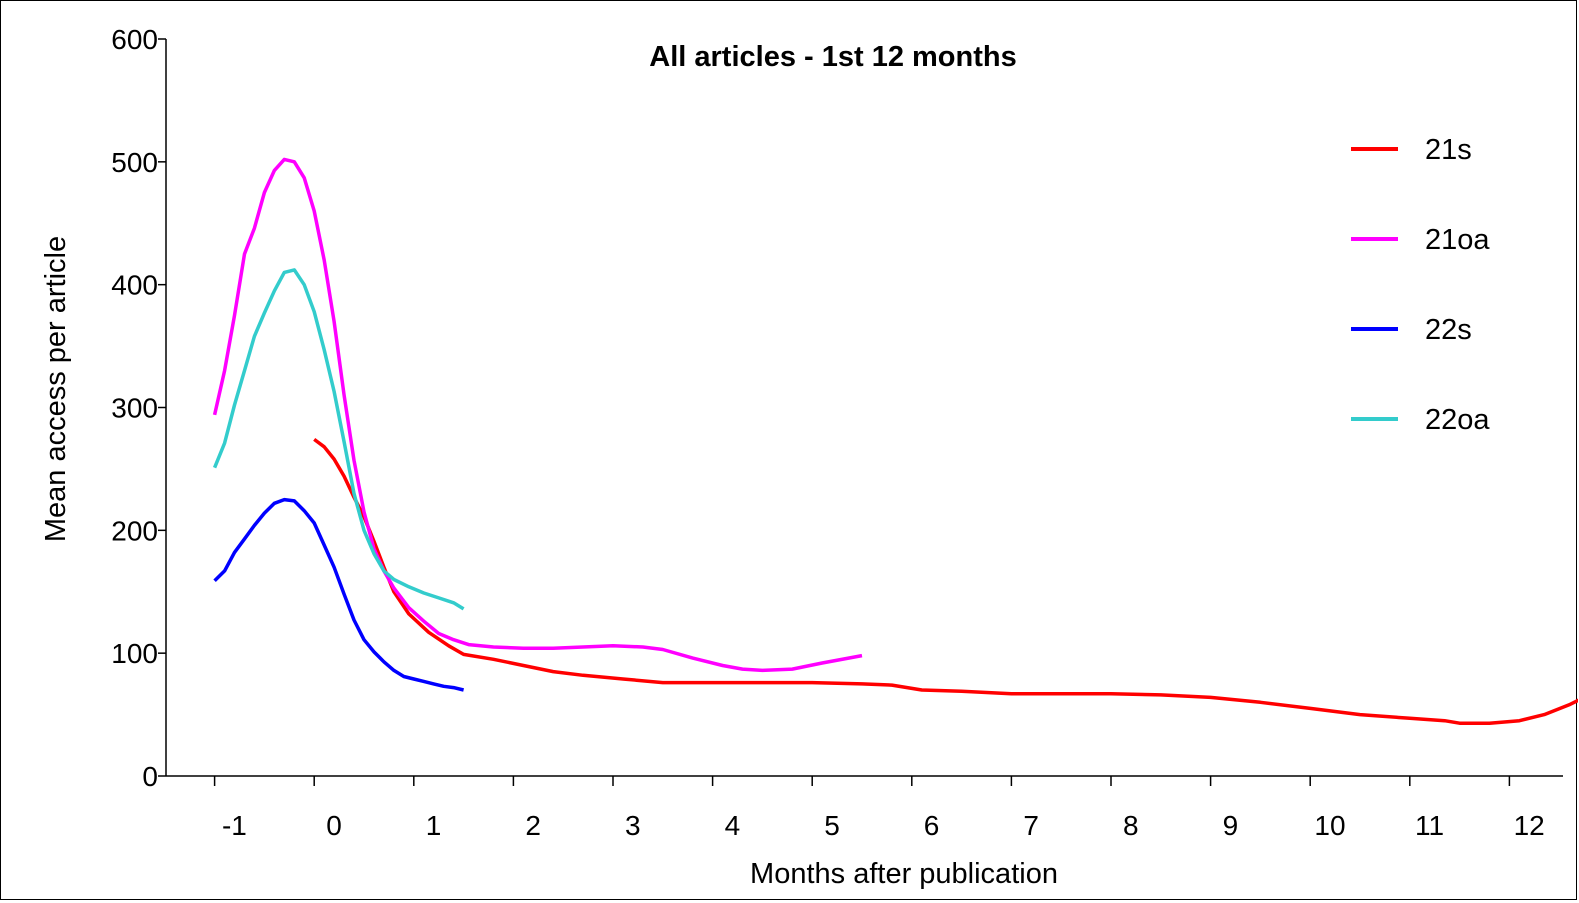  I want to click on x-tick-label: 4, so click(733, 825).